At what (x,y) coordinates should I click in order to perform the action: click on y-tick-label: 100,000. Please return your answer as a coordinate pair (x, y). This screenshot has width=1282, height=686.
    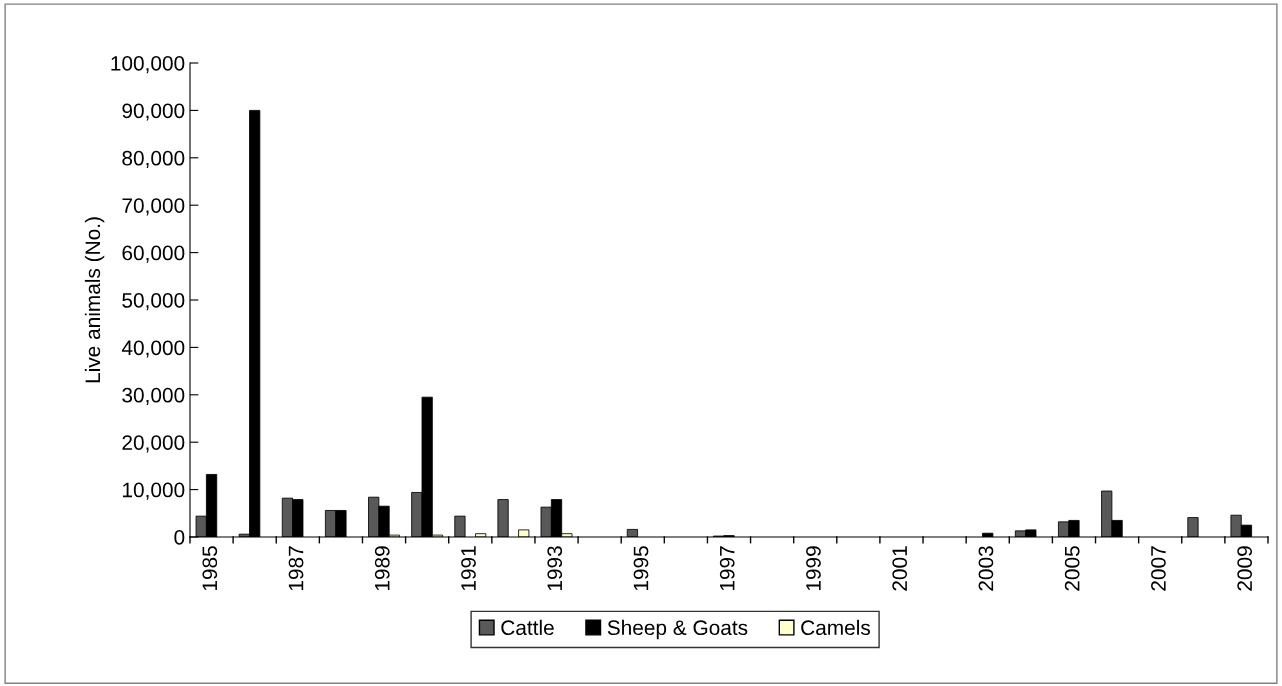
    Looking at the image, I should click on (148, 65).